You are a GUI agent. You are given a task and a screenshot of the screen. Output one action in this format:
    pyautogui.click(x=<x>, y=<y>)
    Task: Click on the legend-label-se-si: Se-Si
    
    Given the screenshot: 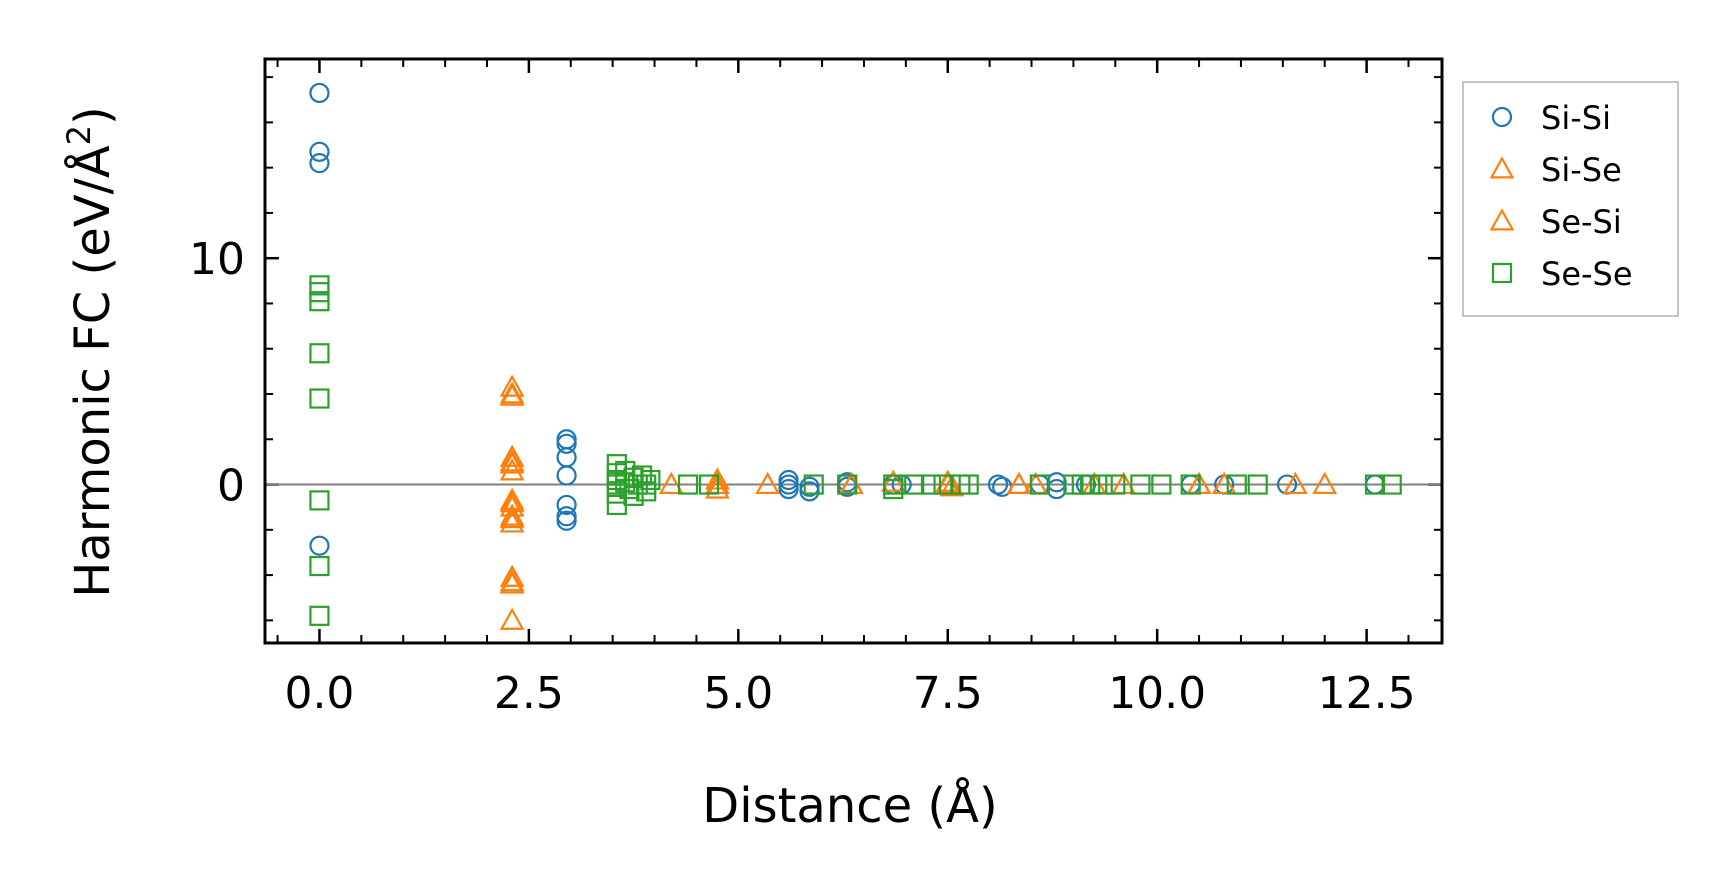 What is the action you would take?
    pyautogui.click(x=1581, y=222)
    